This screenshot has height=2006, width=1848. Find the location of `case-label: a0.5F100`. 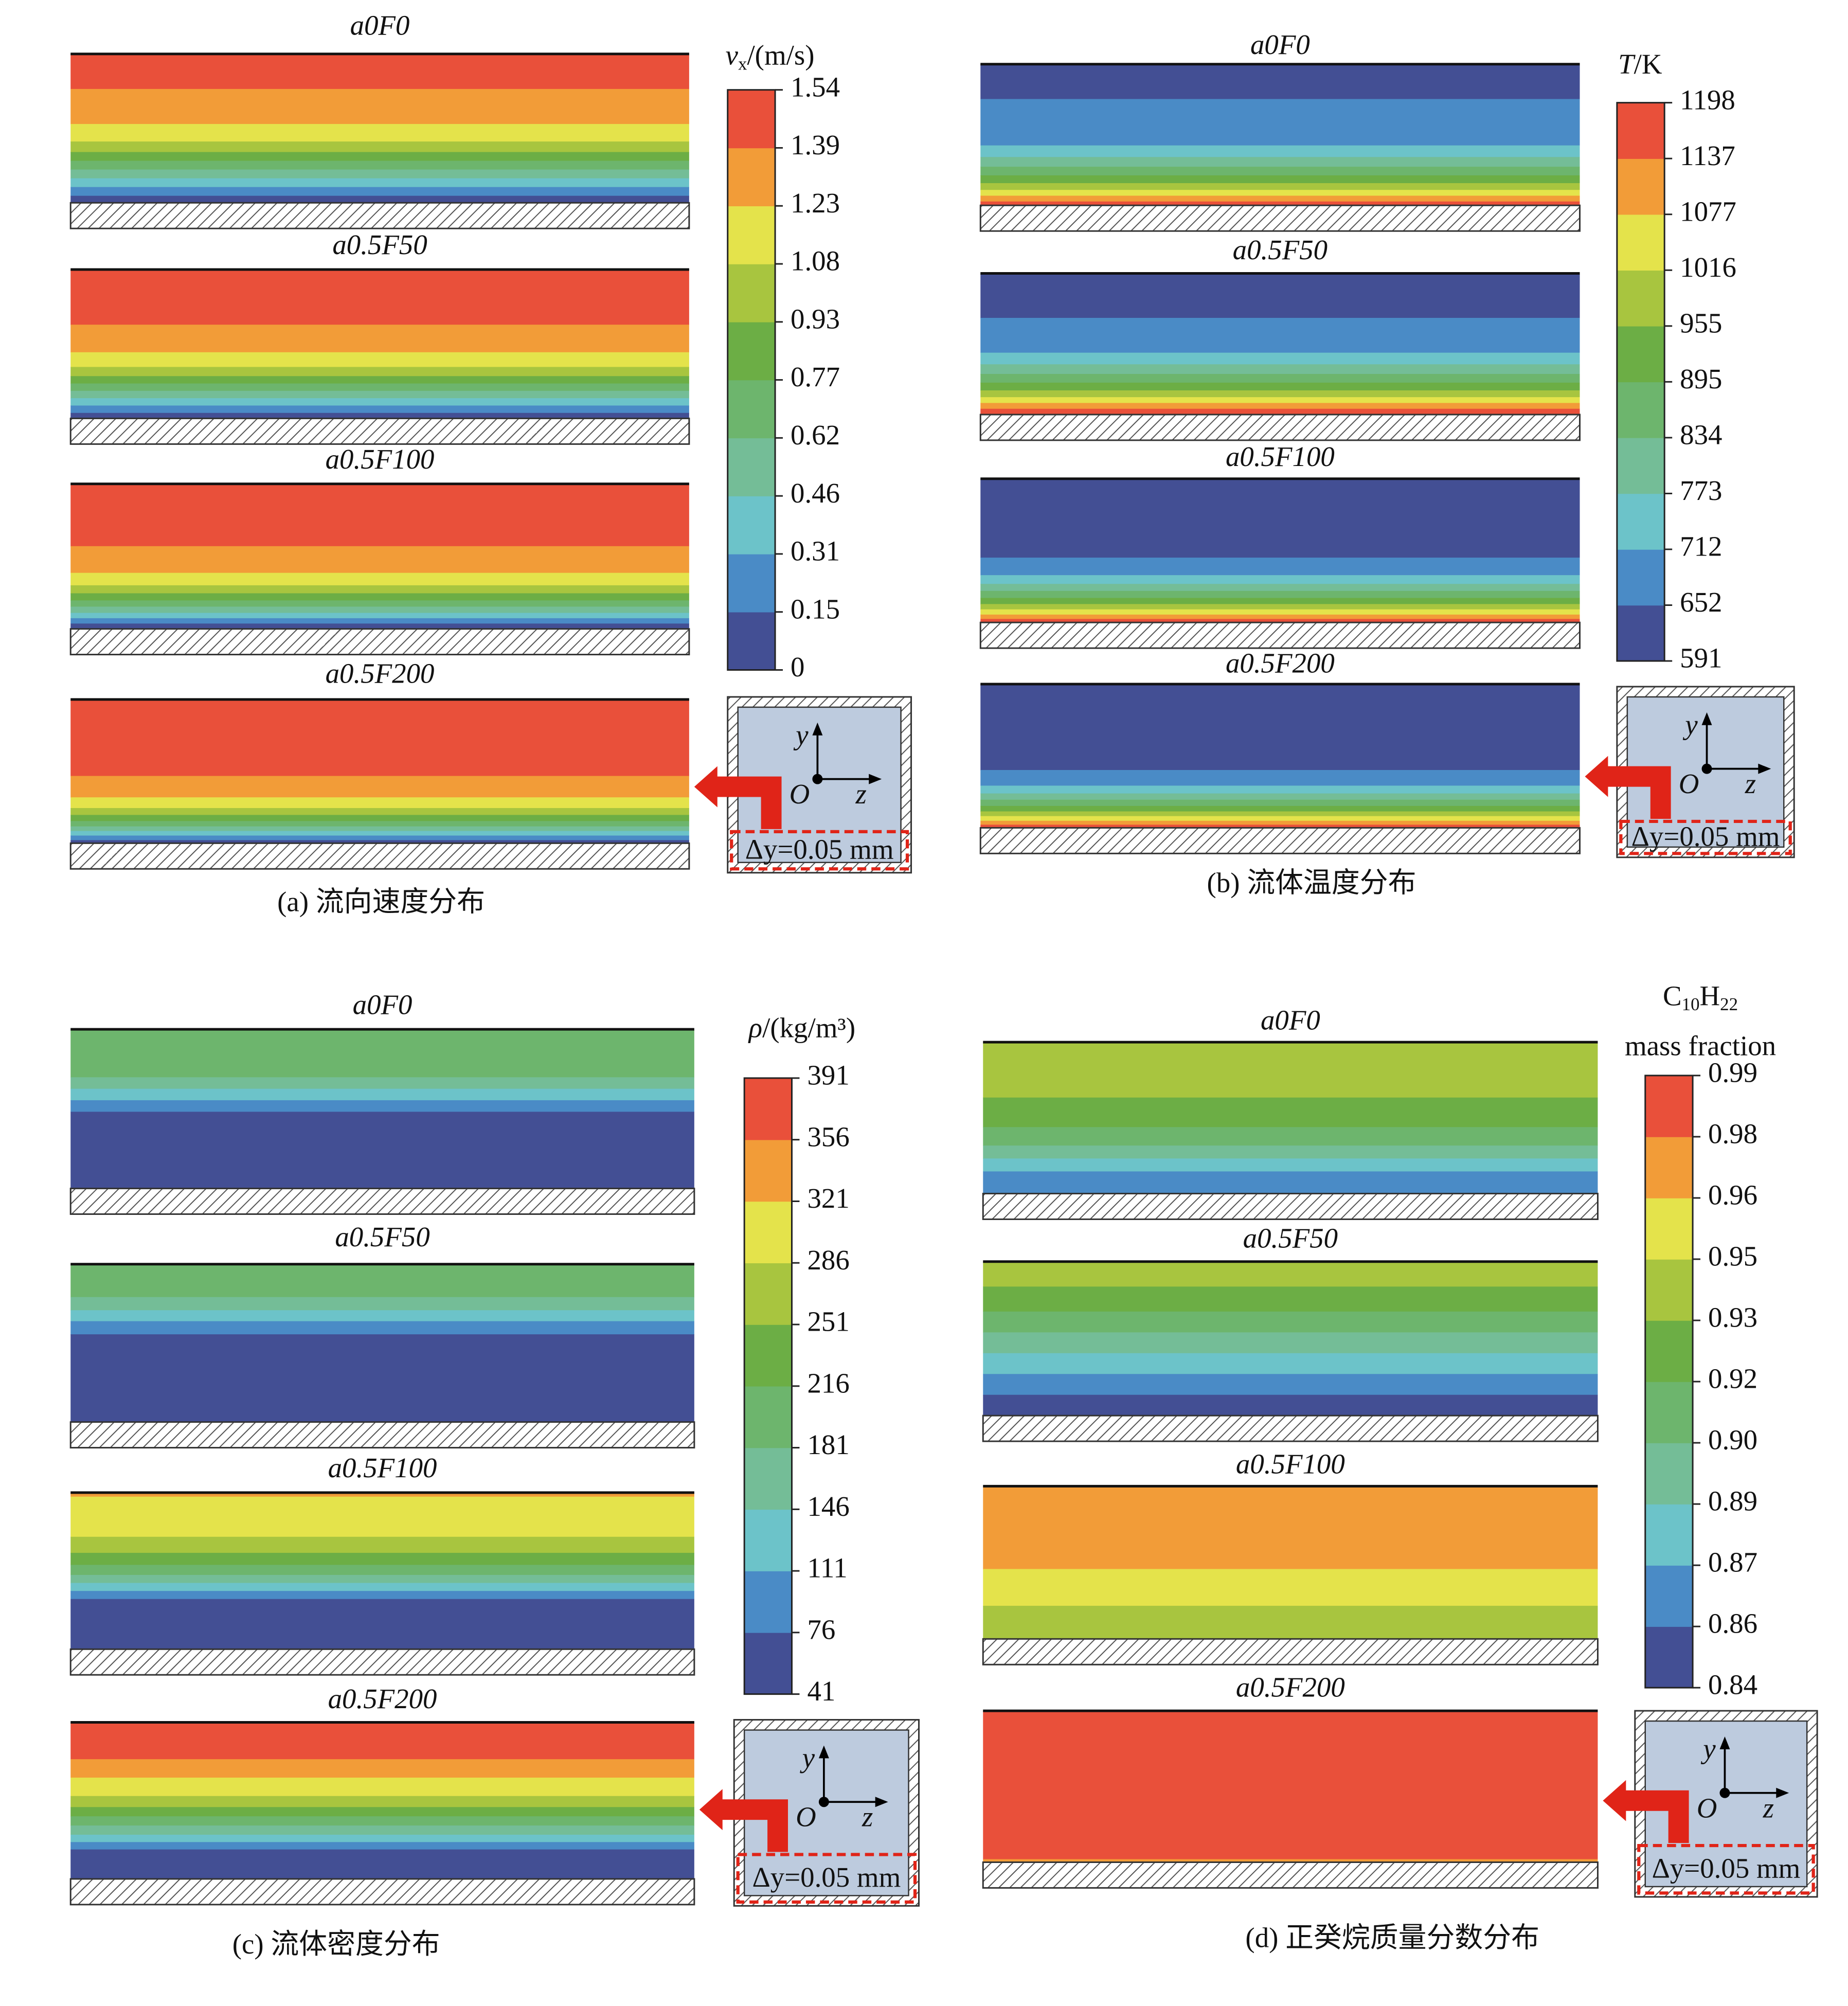

case-label: a0.5F100 is located at coordinates (382, 1467).